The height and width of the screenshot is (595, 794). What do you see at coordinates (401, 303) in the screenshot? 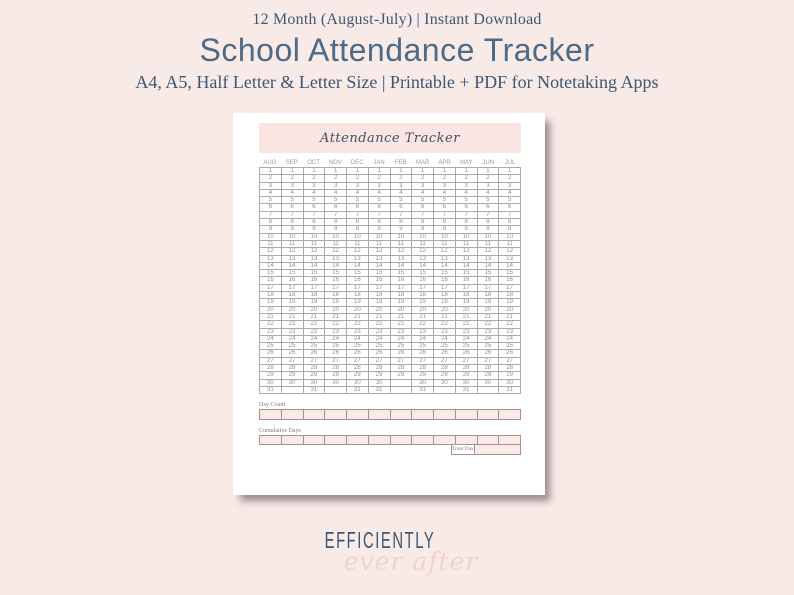
I see `day-cell: 19` at bounding box center [401, 303].